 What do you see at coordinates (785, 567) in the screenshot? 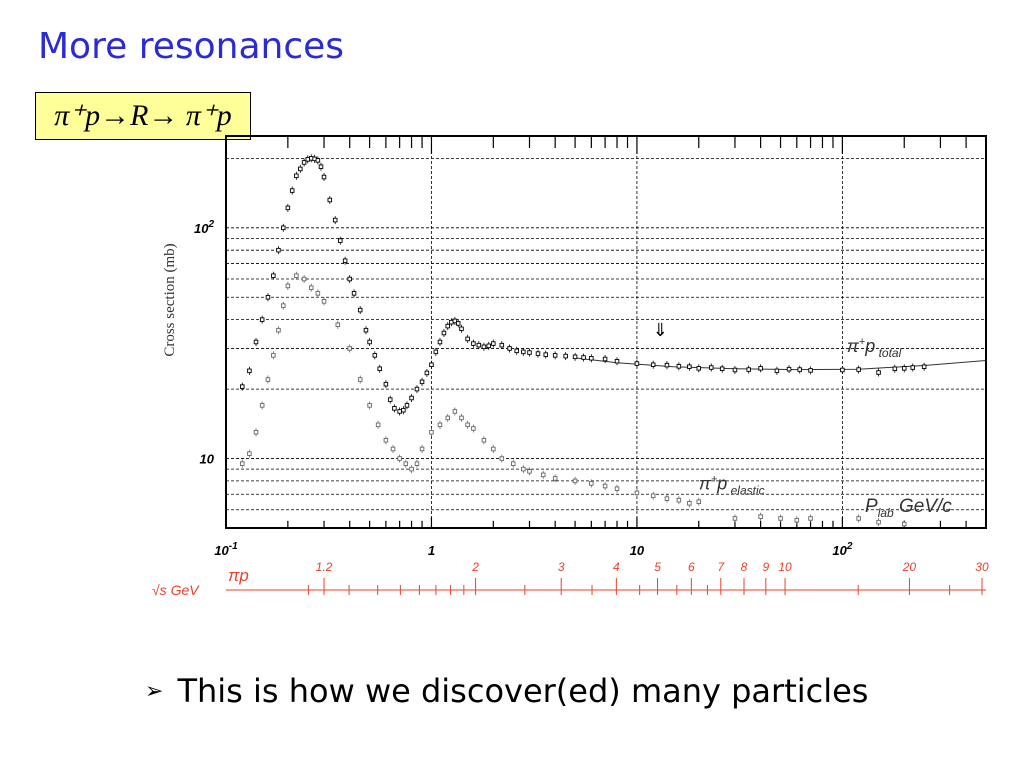
I see `sqrt-s-tick-label: 10` at bounding box center [785, 567].